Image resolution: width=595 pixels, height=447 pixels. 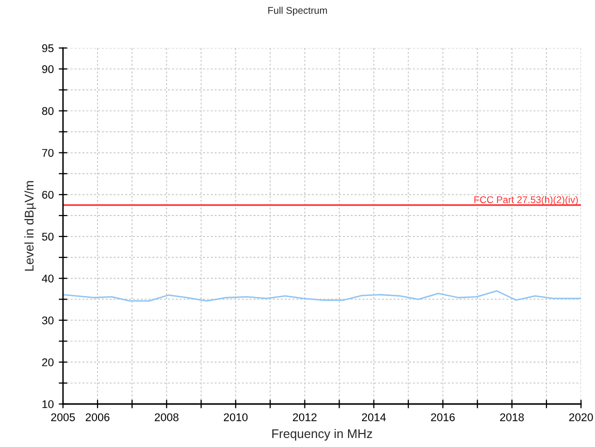 I want to click on y-tick-label: 10, so click(x=48, y=404).